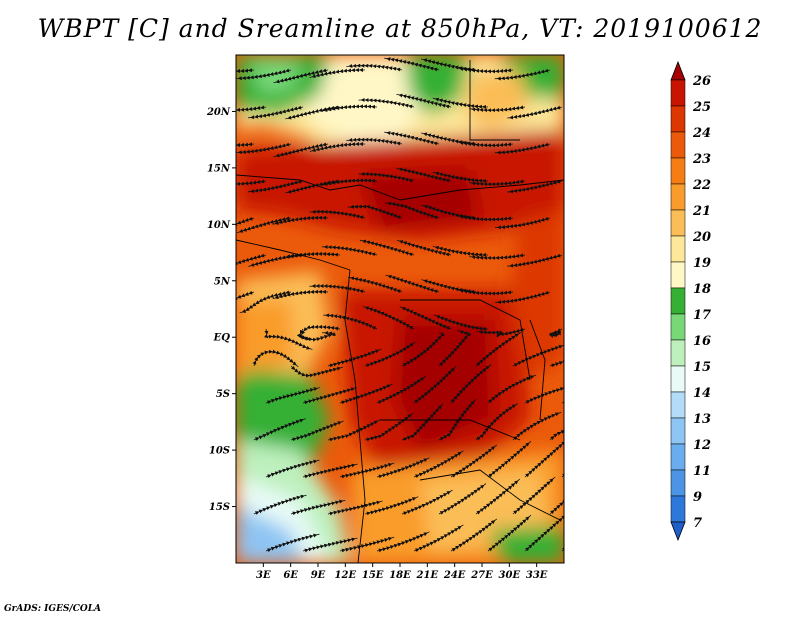 The height and width of the screenshot is (618, 800). I want to click on colorbar-label: 12, so click(702, 445).